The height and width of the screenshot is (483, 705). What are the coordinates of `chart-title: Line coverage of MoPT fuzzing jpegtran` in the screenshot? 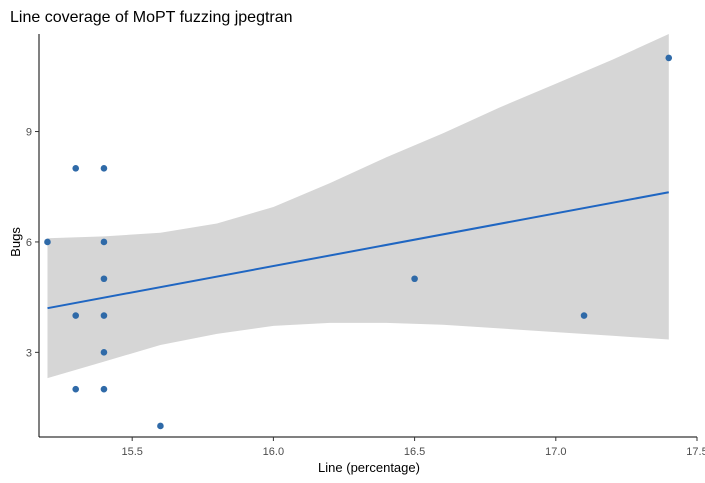 It's located at (151, 17).